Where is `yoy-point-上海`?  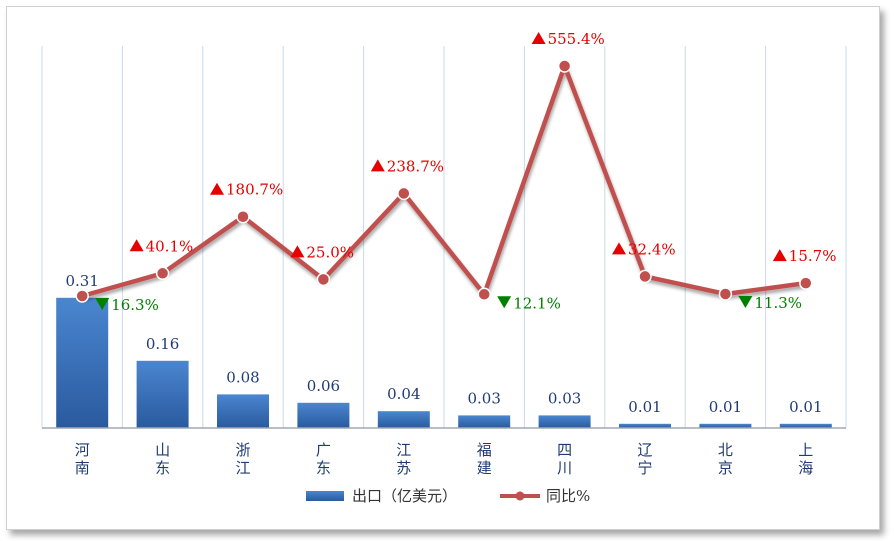
yoy-point-上海 is located at coordinates (806, 283).